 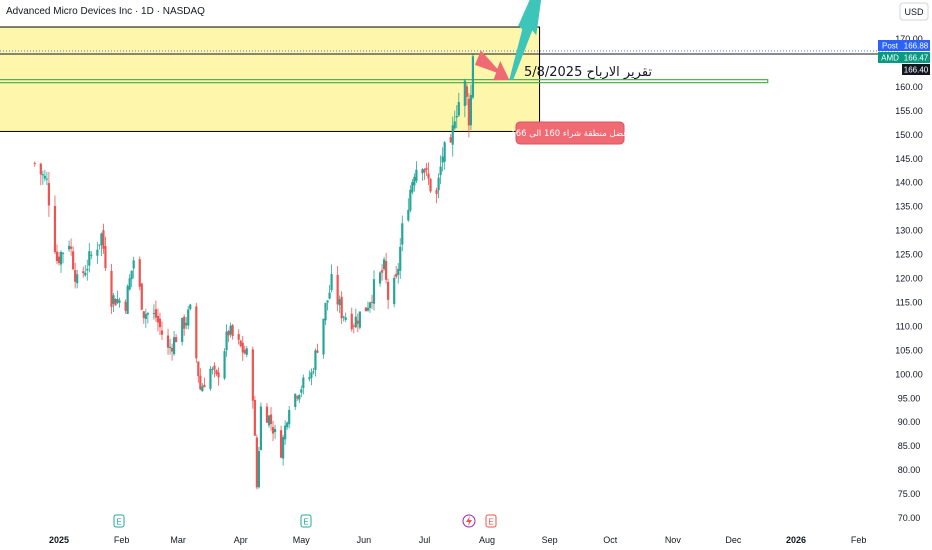 I want to click on time-axis-tick-label: Nov, so click(x=673, y=540).